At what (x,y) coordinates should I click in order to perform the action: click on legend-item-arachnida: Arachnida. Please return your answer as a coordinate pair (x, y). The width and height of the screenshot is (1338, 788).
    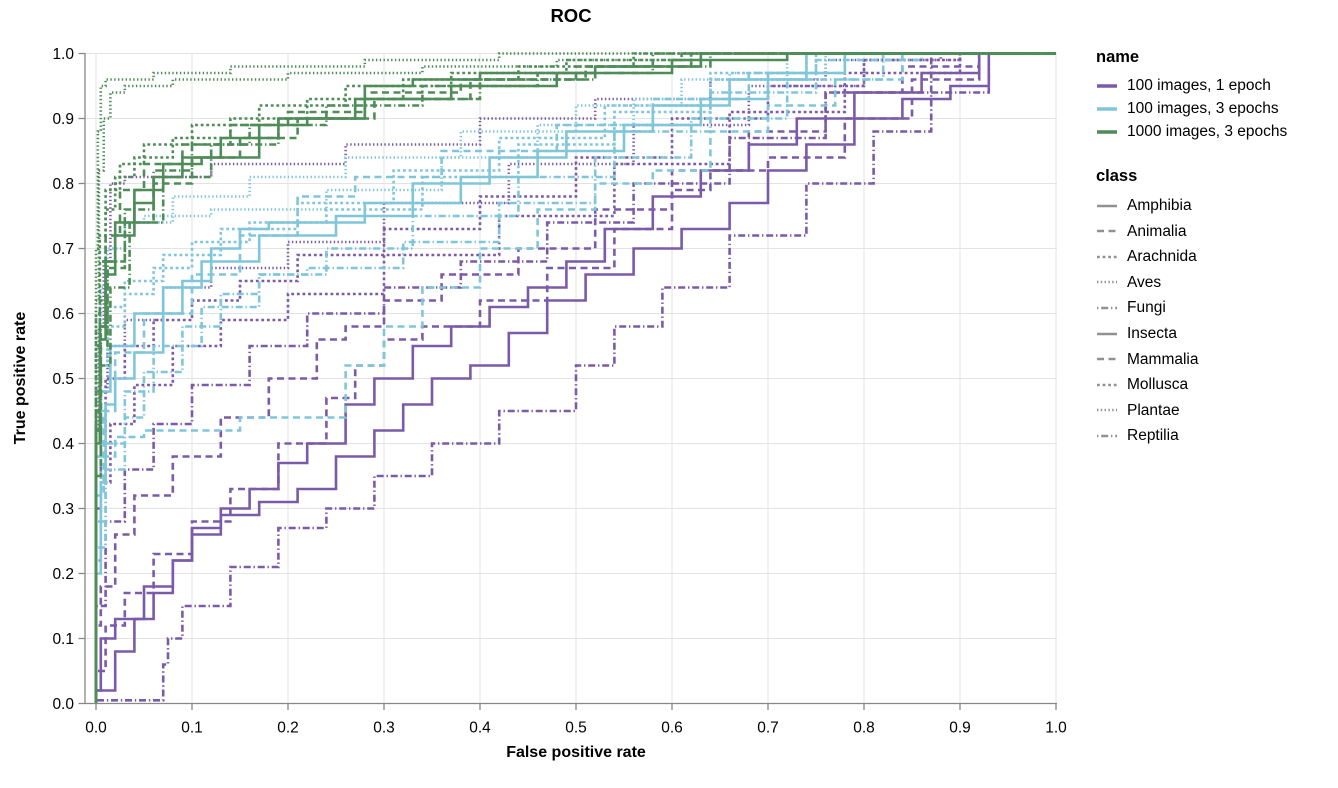
    Looking at the image, I should click on (1191, 257).